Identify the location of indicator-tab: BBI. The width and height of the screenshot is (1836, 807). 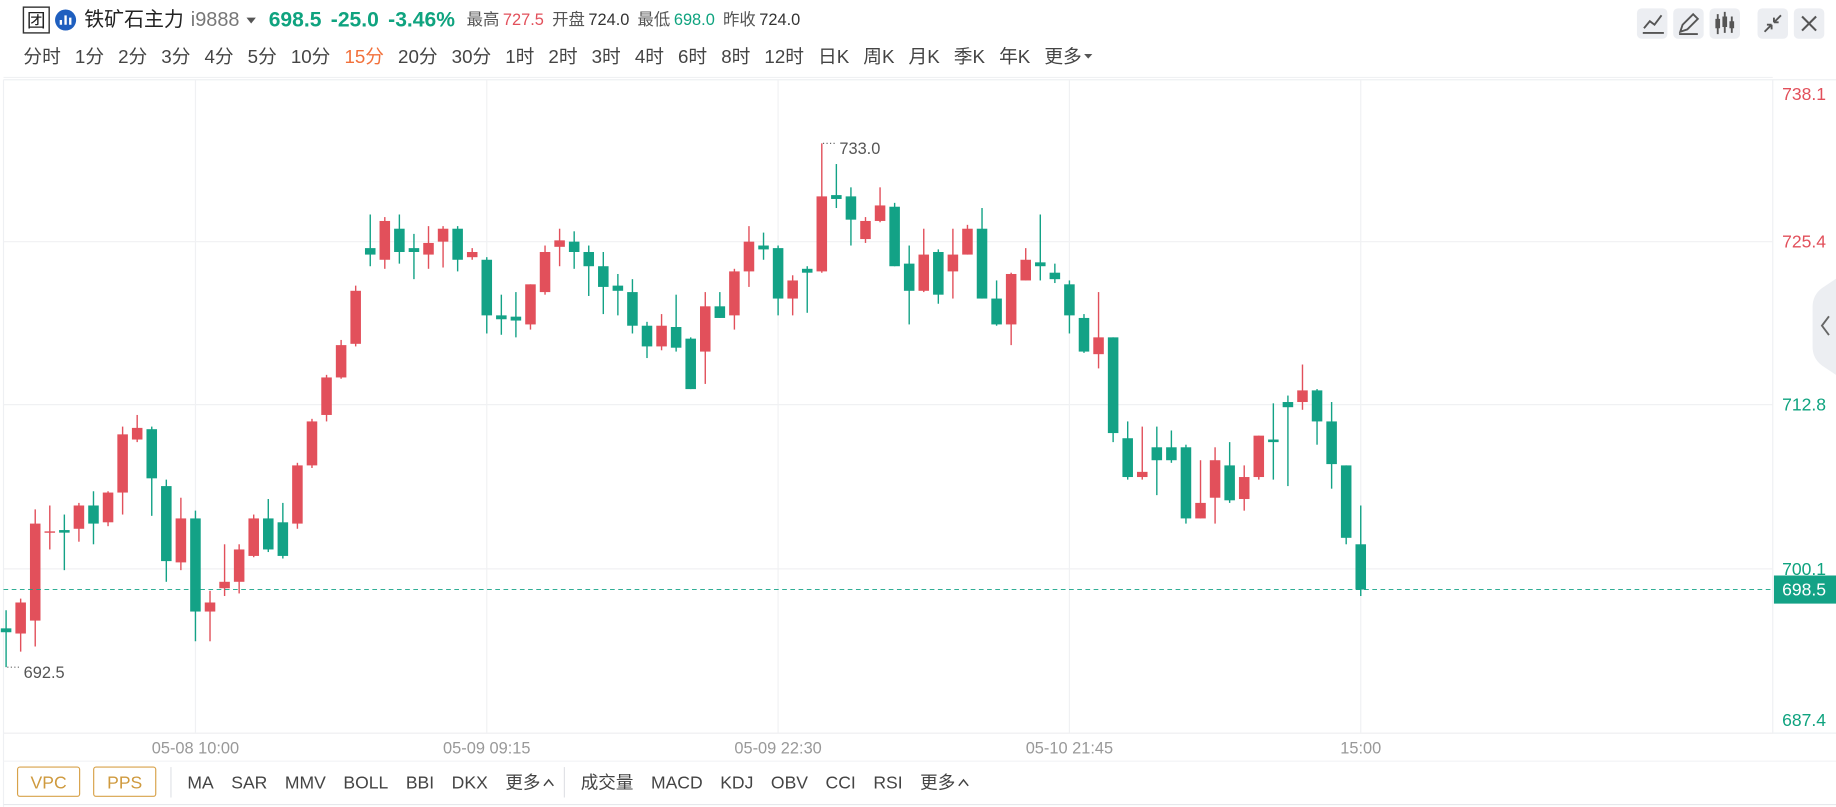
(420, 782).